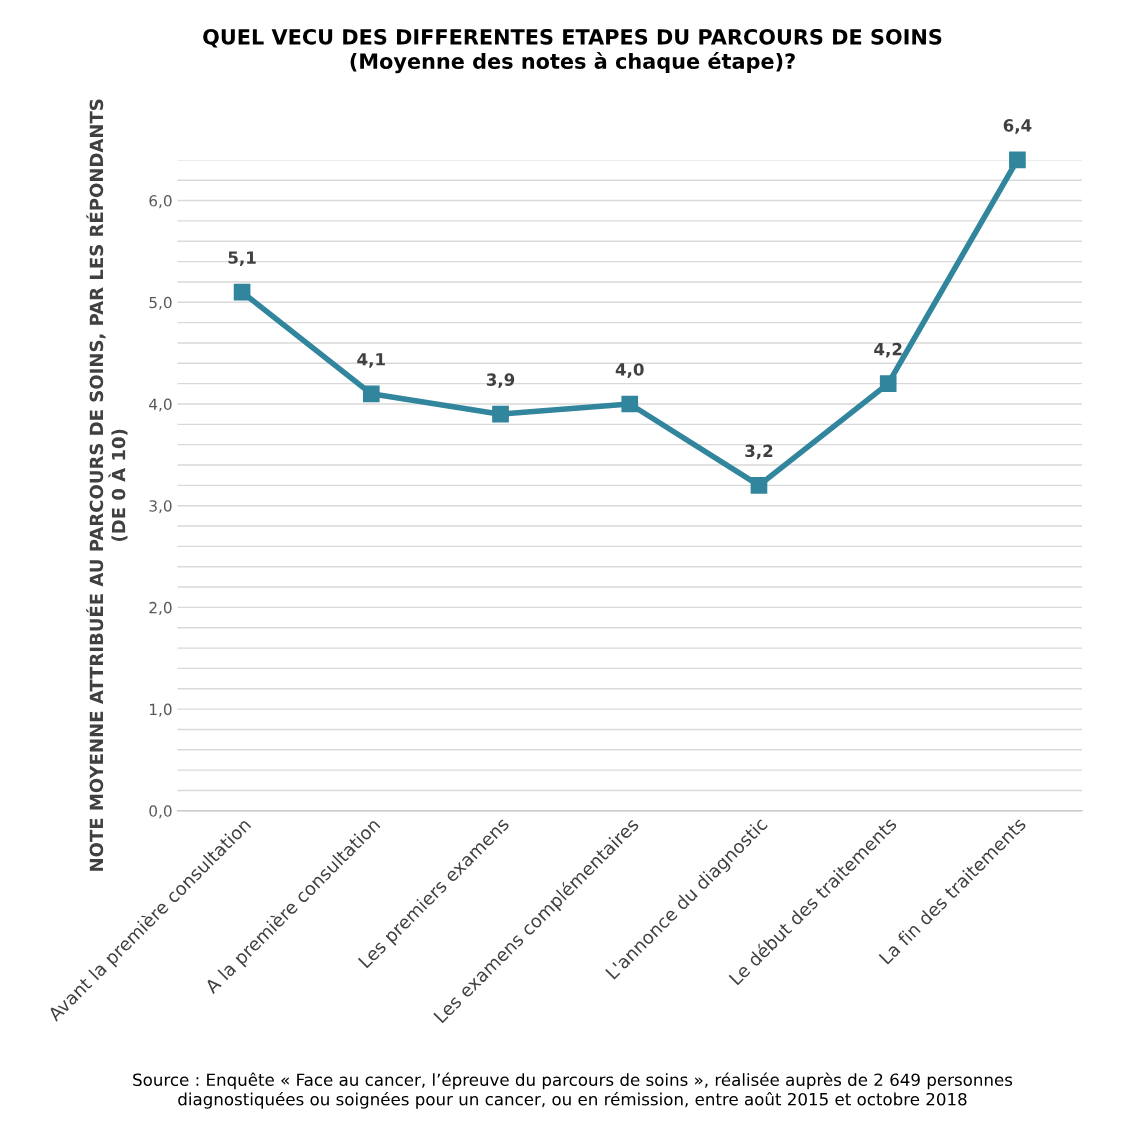 Image resolution: width=1145 pixels, height=1142 pixels. What do you see at coordinates (160, 812) in the screenshot?
I see `y-tick-label: 0,0` at bounding box center [160, 812].